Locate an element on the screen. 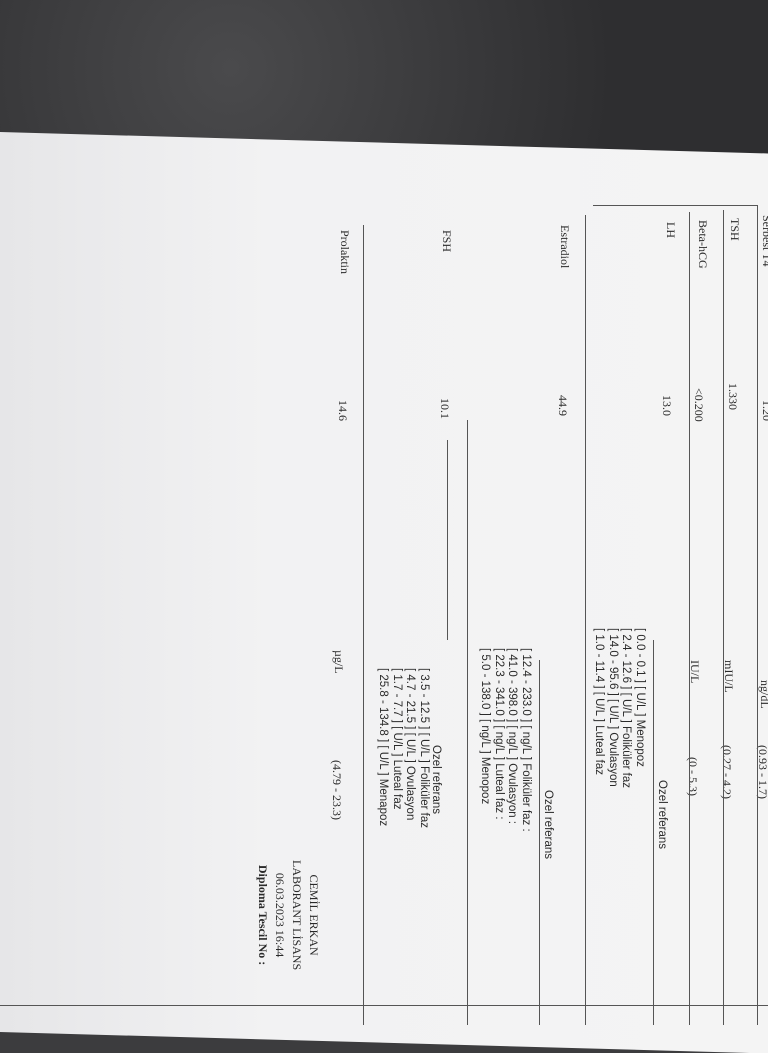 The width and height of the screenshot is (768, 1053). test-name: FSH is located at coordinates (447, 241).